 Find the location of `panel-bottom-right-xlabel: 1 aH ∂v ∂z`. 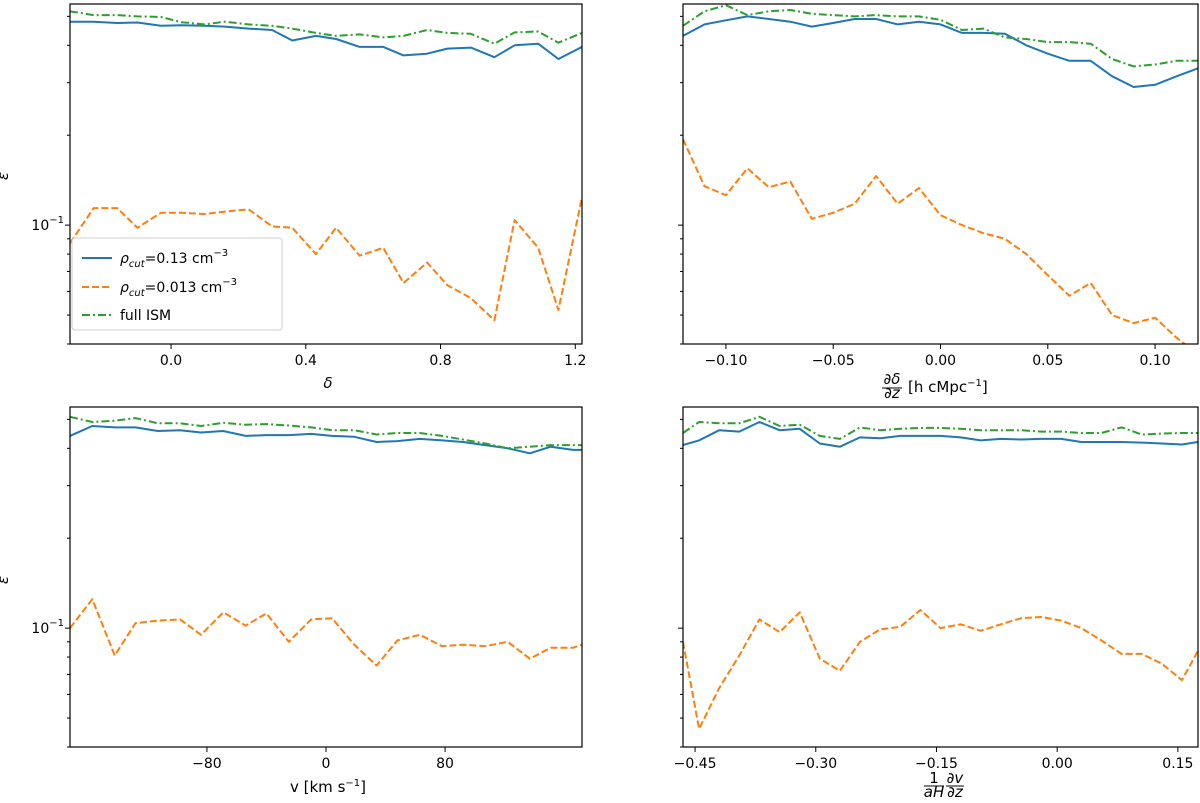

panel-bottom-right-xlabel: 1 aH ∂v ∂z is located at coordinates (944, 785).